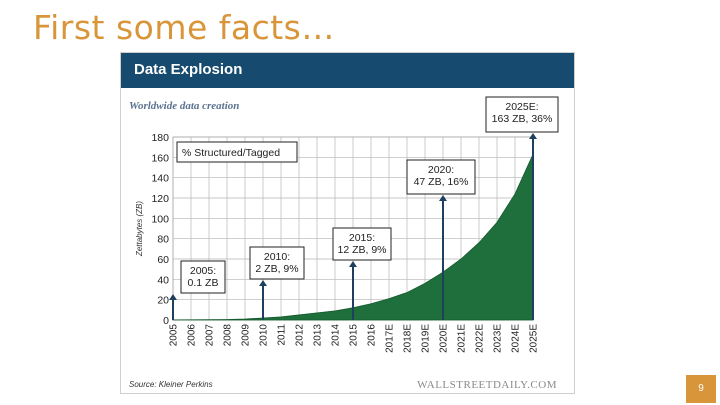 Image resolution: width=720 pixels, height=405 pixels. Describe the element at coordinates (336, 335) in the screenshot. I see `x-tick-label: 2014` at that location.